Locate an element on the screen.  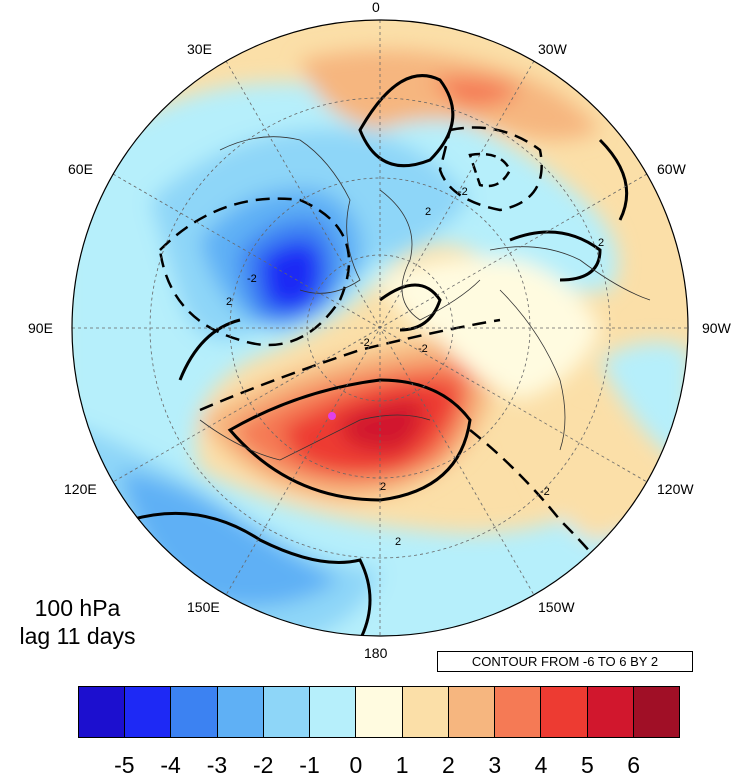
colorbar-tick-label: -5 is located at coordinates (124, 765).